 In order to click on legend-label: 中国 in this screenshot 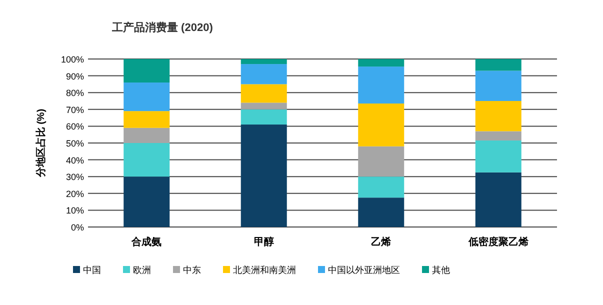, I will do `click(92, 270)`.